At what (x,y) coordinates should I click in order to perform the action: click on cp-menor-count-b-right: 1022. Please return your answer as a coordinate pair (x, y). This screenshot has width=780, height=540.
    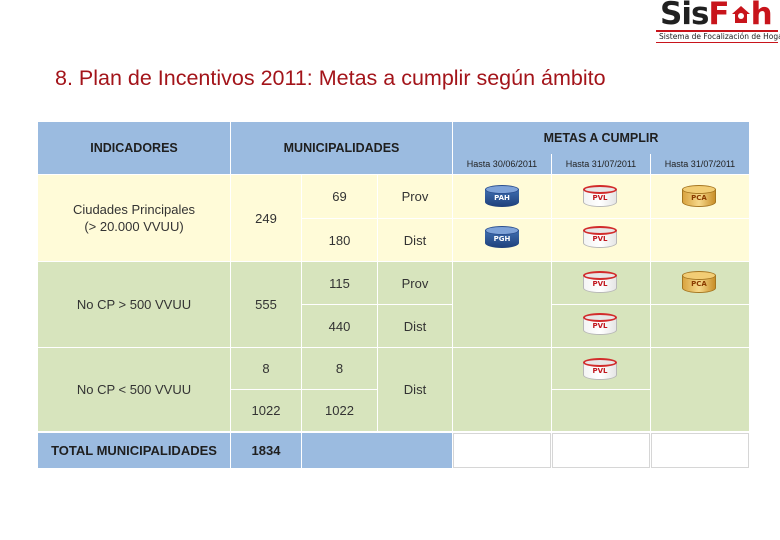
    Looking at the image, I should click on (339, 410).